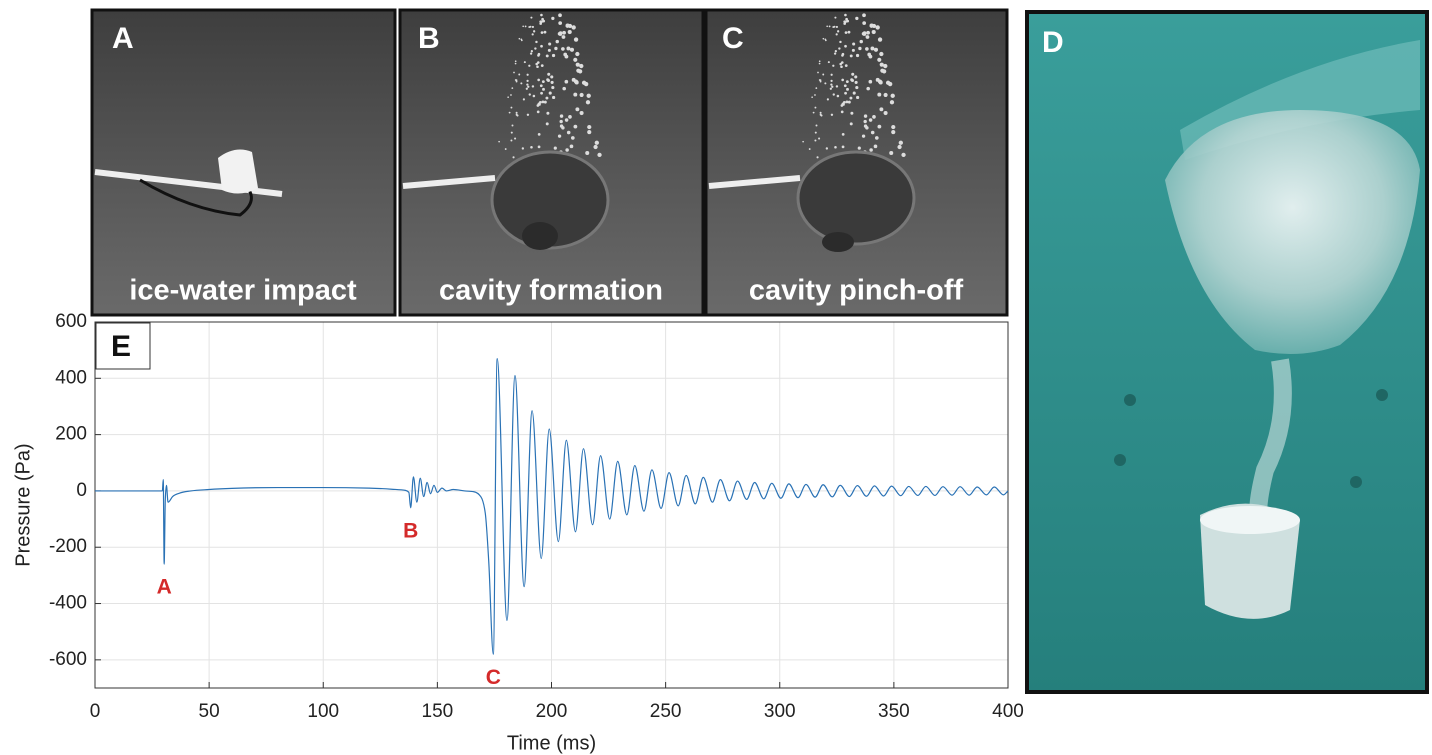  I want to click on x-tick-label: 0, so click(95, 711).